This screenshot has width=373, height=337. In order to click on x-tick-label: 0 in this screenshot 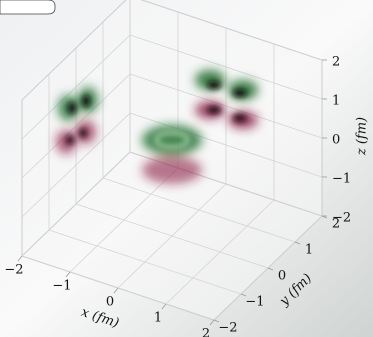, I will do `click(110, 302)`.